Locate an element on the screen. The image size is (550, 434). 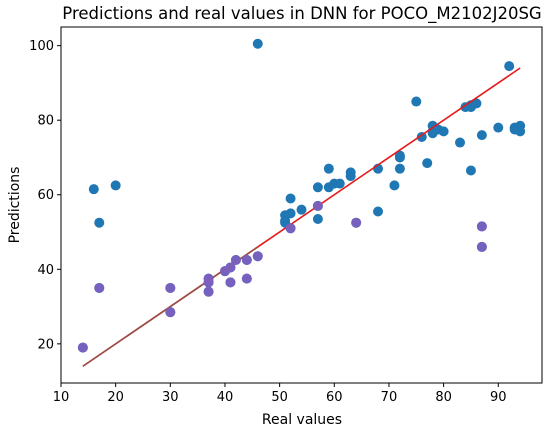
y-tick-label: 20 is located at coordinates (45, 344).